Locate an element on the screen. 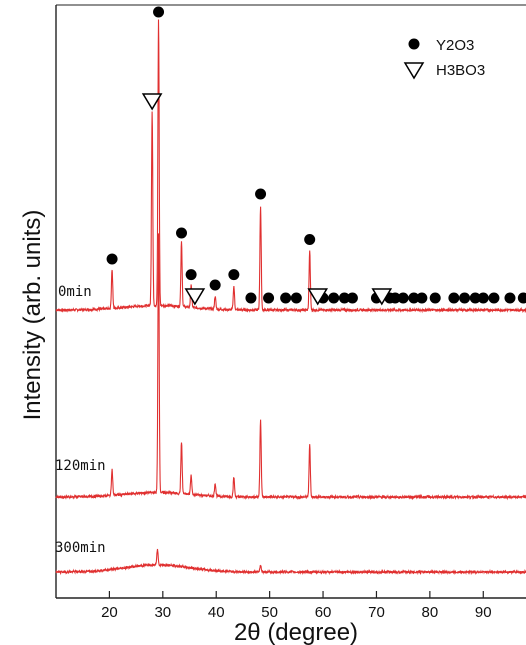 Image resolution: width=526 pixels, height=645 pixels. x-axis-title: 2θ (degree) is located at coordinates (296, 632).